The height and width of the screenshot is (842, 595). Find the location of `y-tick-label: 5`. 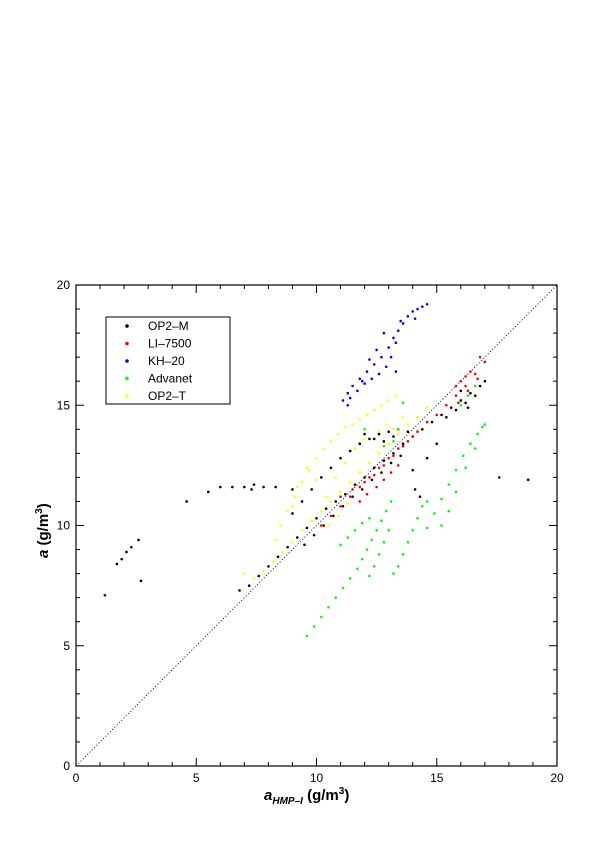

y-tick-label: 5 is located at coordinates (66, 646).